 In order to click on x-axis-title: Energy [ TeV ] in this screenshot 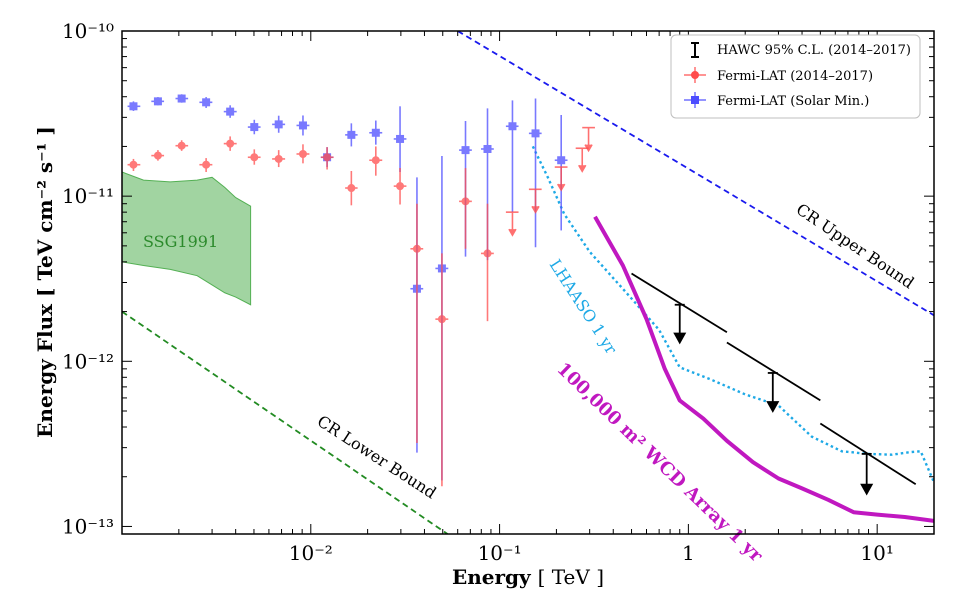, I will do `click(528, 577)`.